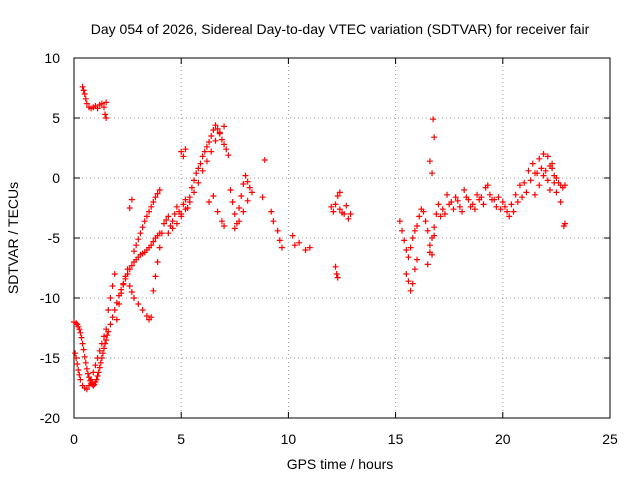 The width and height of the screenshot is (640, 480). What do you see at coordinates (503, 439) in the screenshot?
I see `x-tick-label: 20` at bounding box center [503, 439].